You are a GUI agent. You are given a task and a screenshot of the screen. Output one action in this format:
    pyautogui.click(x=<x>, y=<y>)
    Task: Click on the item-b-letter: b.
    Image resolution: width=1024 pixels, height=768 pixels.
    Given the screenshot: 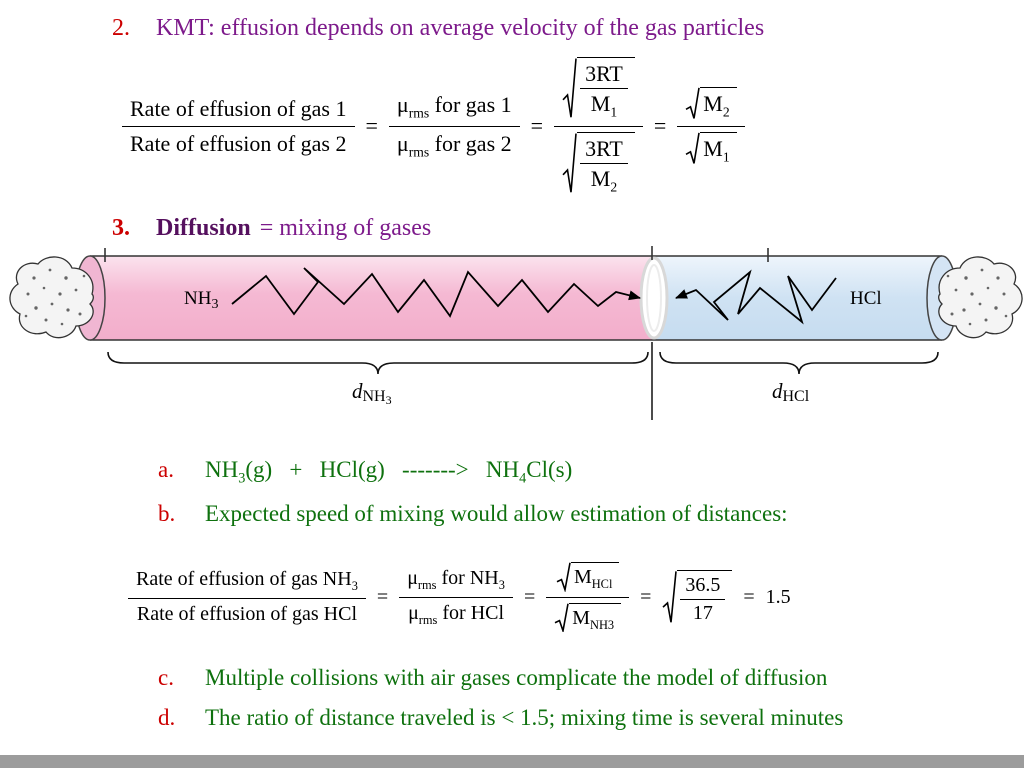 What is the action you would take?
    pyautogui.click(x=167, y=513)
    